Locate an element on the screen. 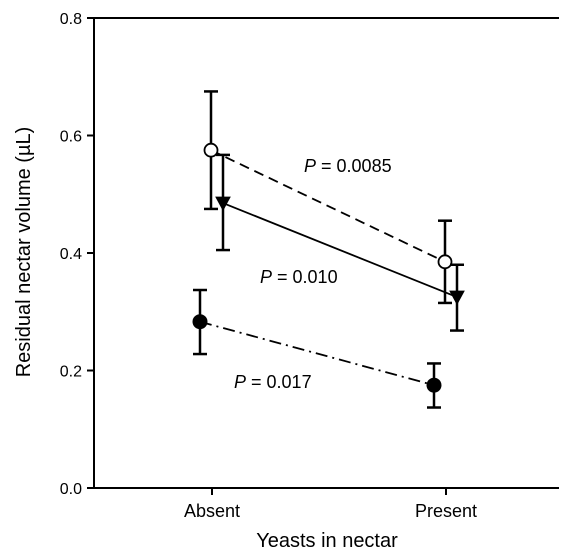  y-tick-label: 0.8 is located at coordinates (71, 19).